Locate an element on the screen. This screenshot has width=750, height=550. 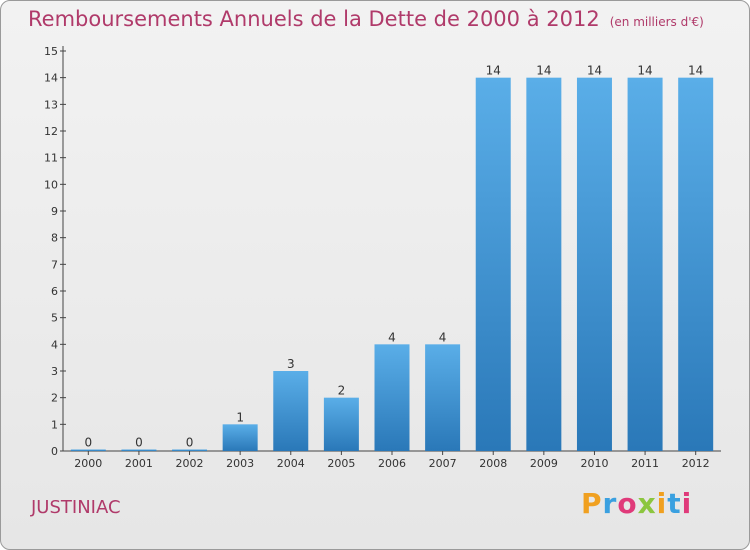
logo-letter: t is located at coordinates (674, 503).